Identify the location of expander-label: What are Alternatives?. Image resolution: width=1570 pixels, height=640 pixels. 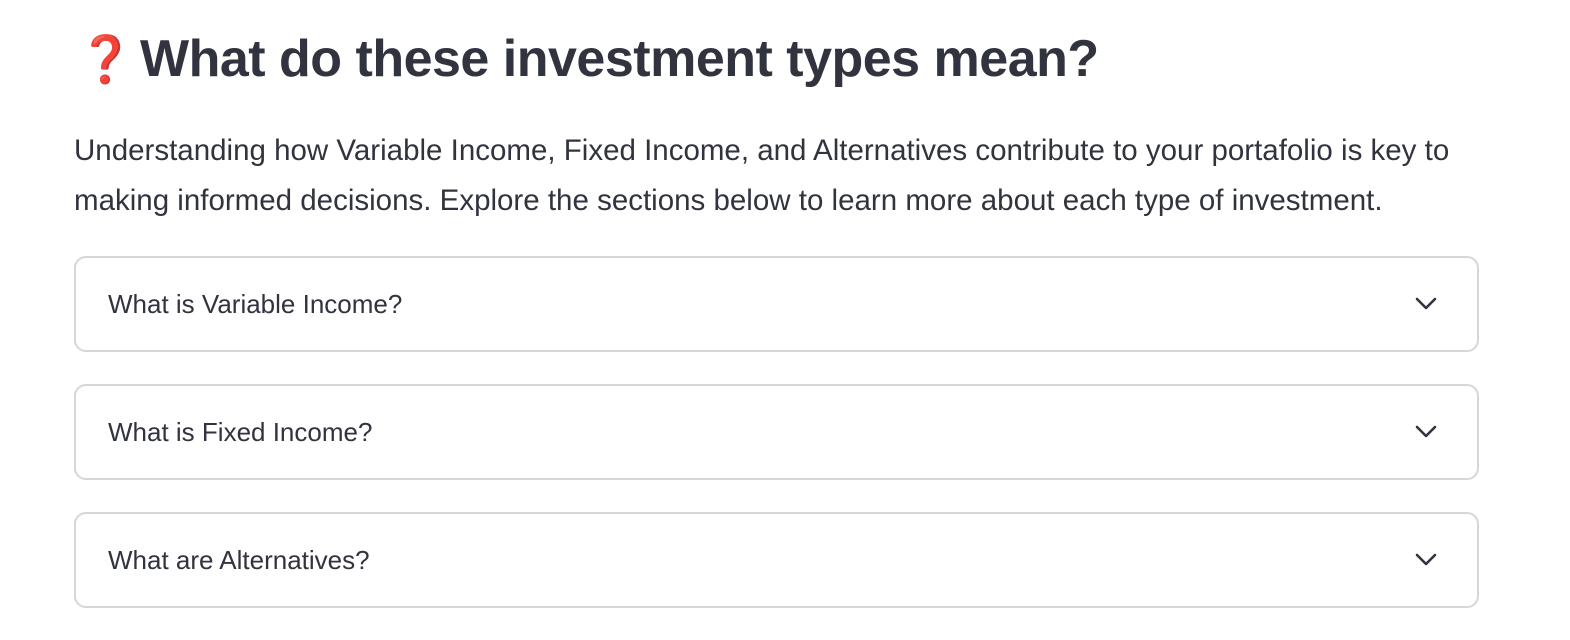
(239, 559).